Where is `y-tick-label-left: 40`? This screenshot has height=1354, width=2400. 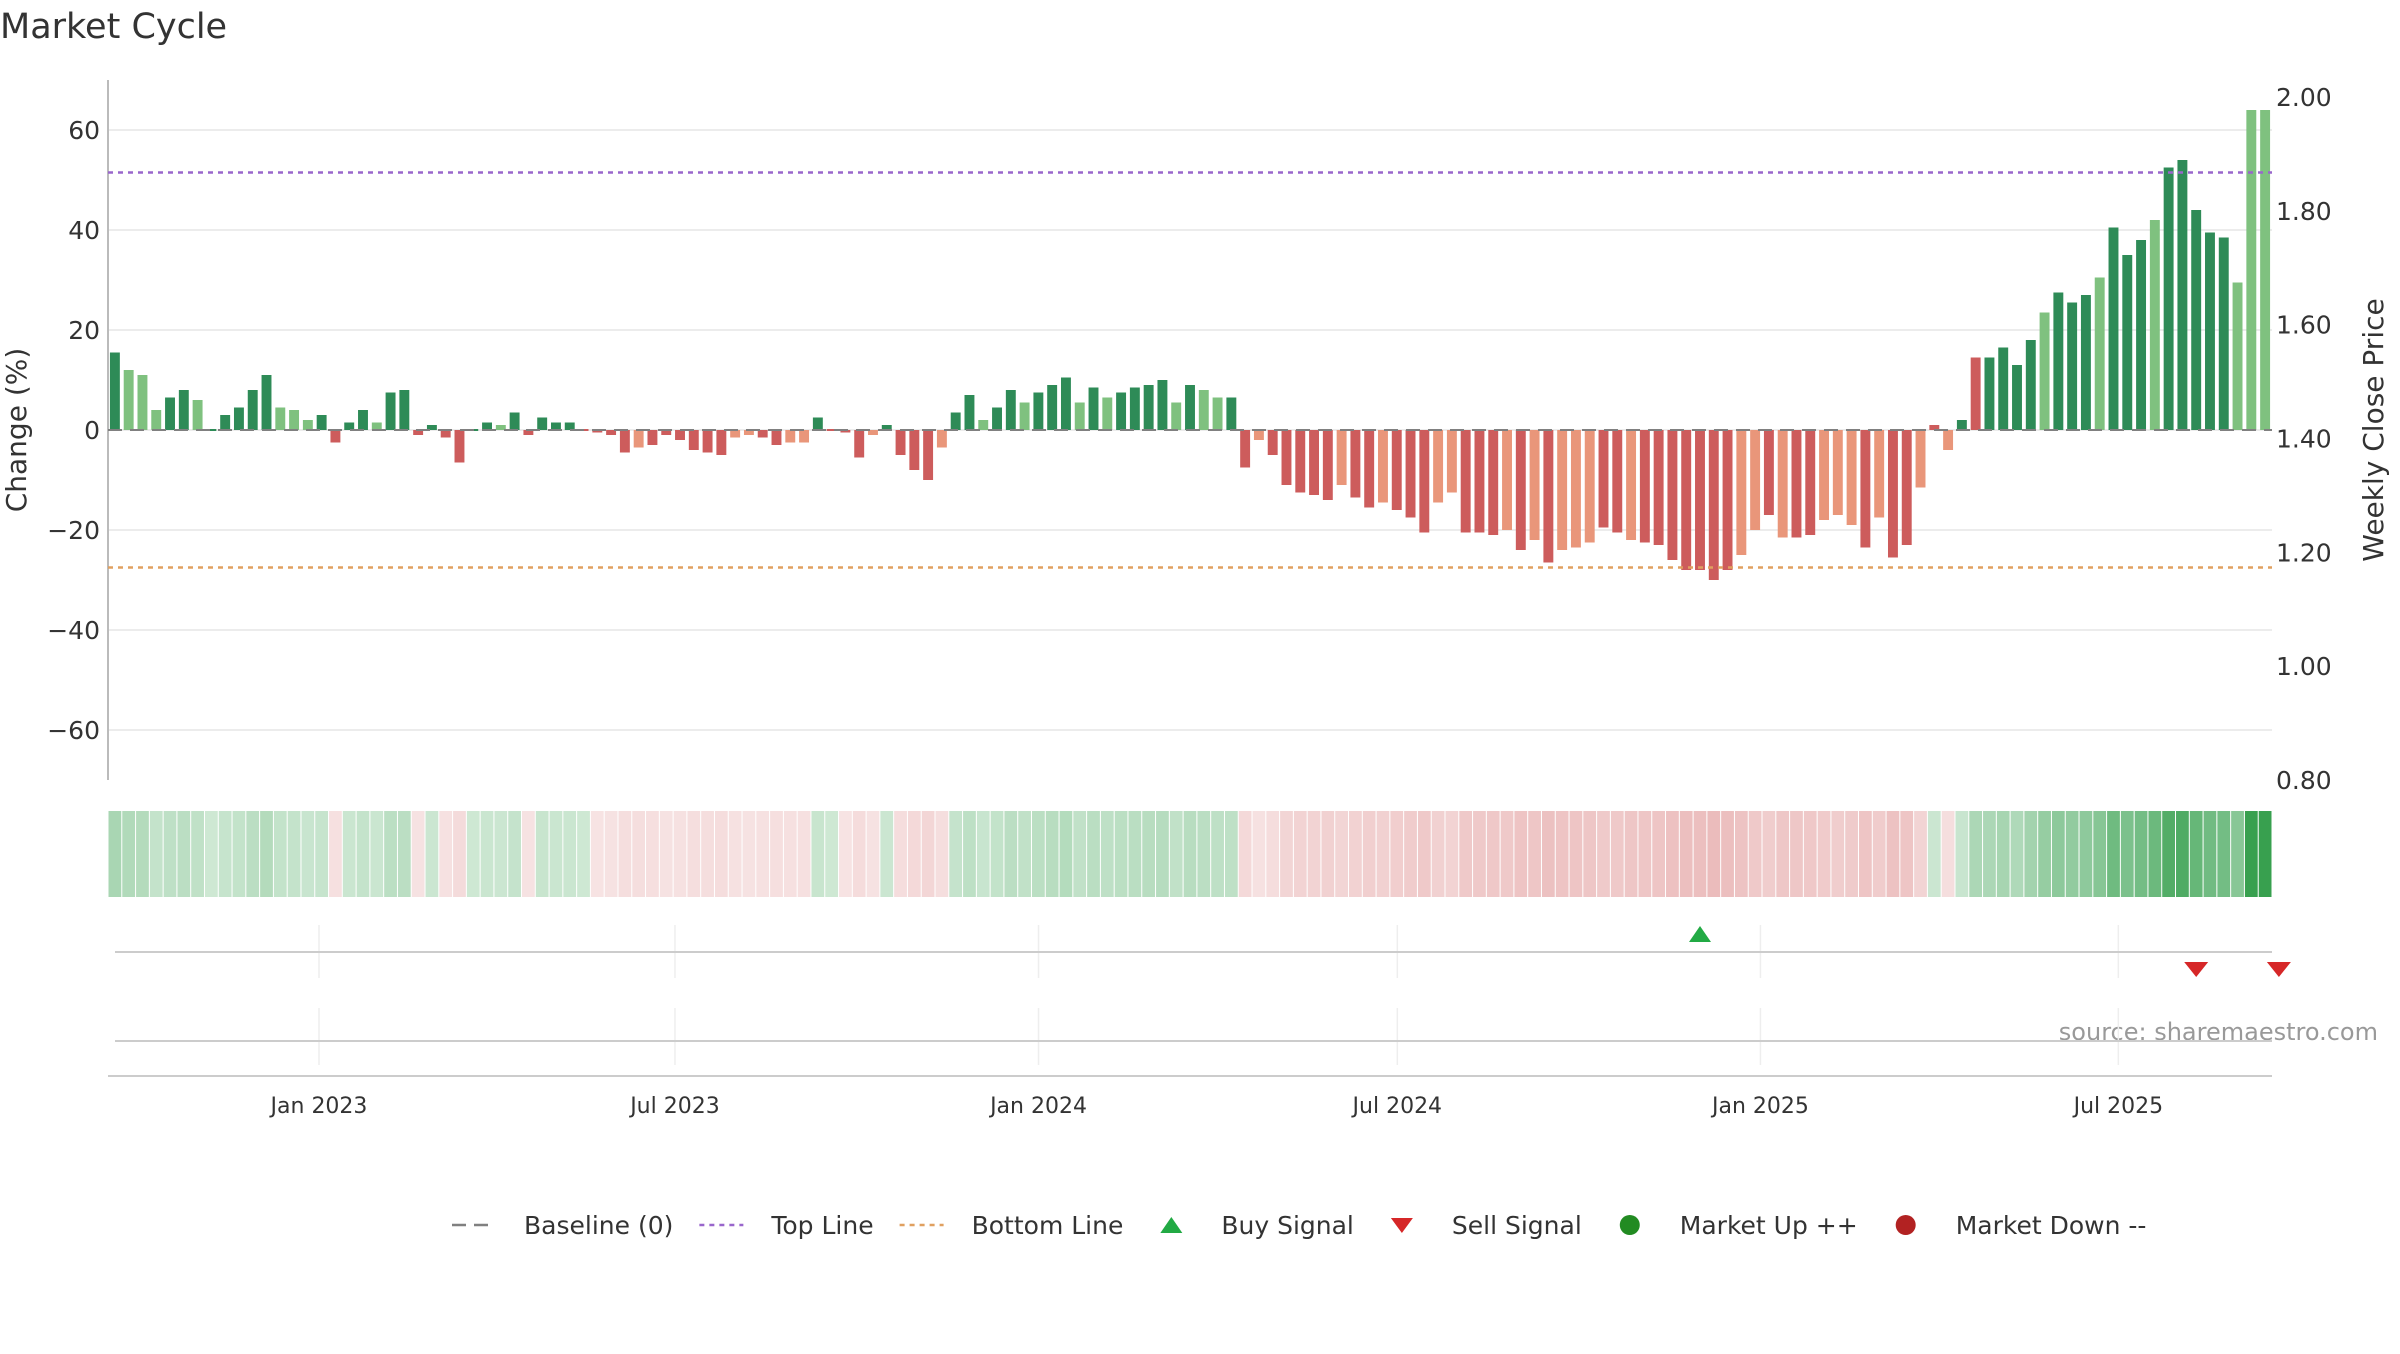 y-tick-label-left: 40 is located at coordinates (84, 230).